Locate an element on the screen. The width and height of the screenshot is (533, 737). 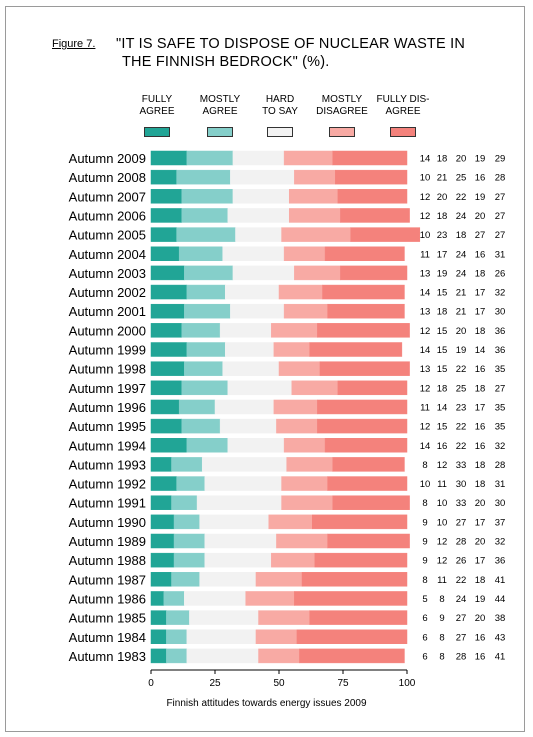
legend-swatch-mostly-agree is located at coordinates (220, 132).